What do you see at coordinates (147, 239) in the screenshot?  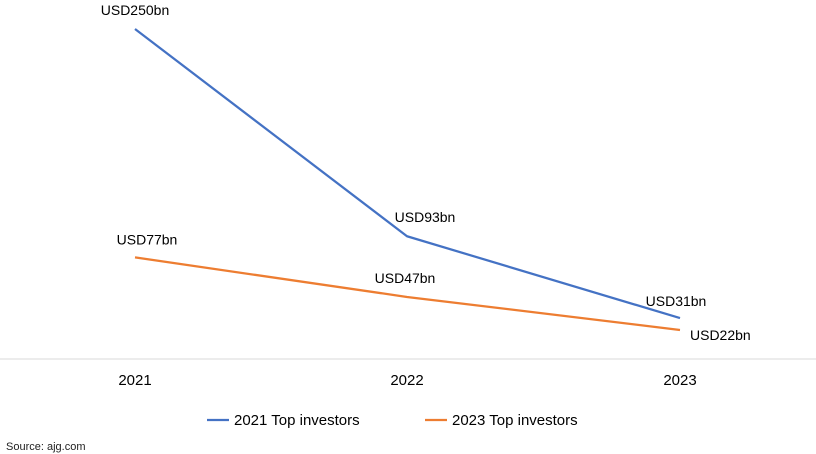 I see `data-label-s2-2021: USD77bn` at bounding box center [147, 239].